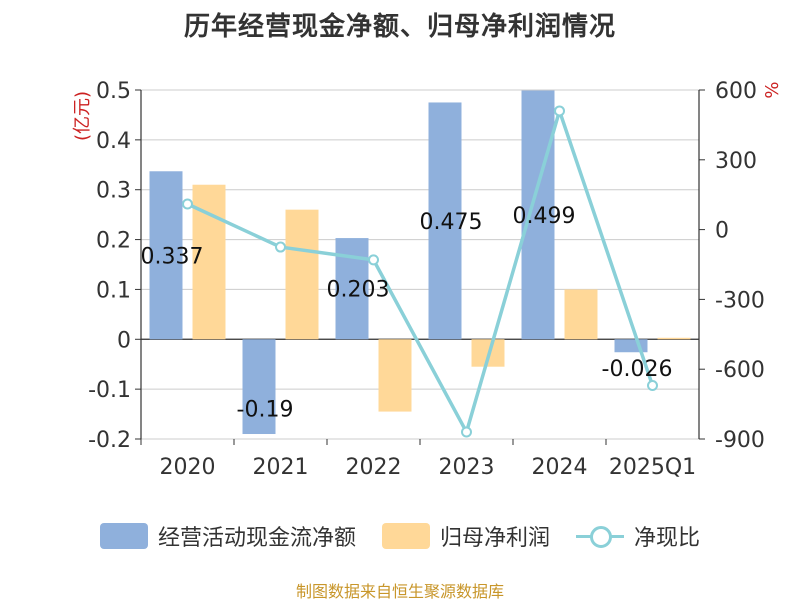  I want to click on legend-label-ratio: 净现比, so click(667, 538).